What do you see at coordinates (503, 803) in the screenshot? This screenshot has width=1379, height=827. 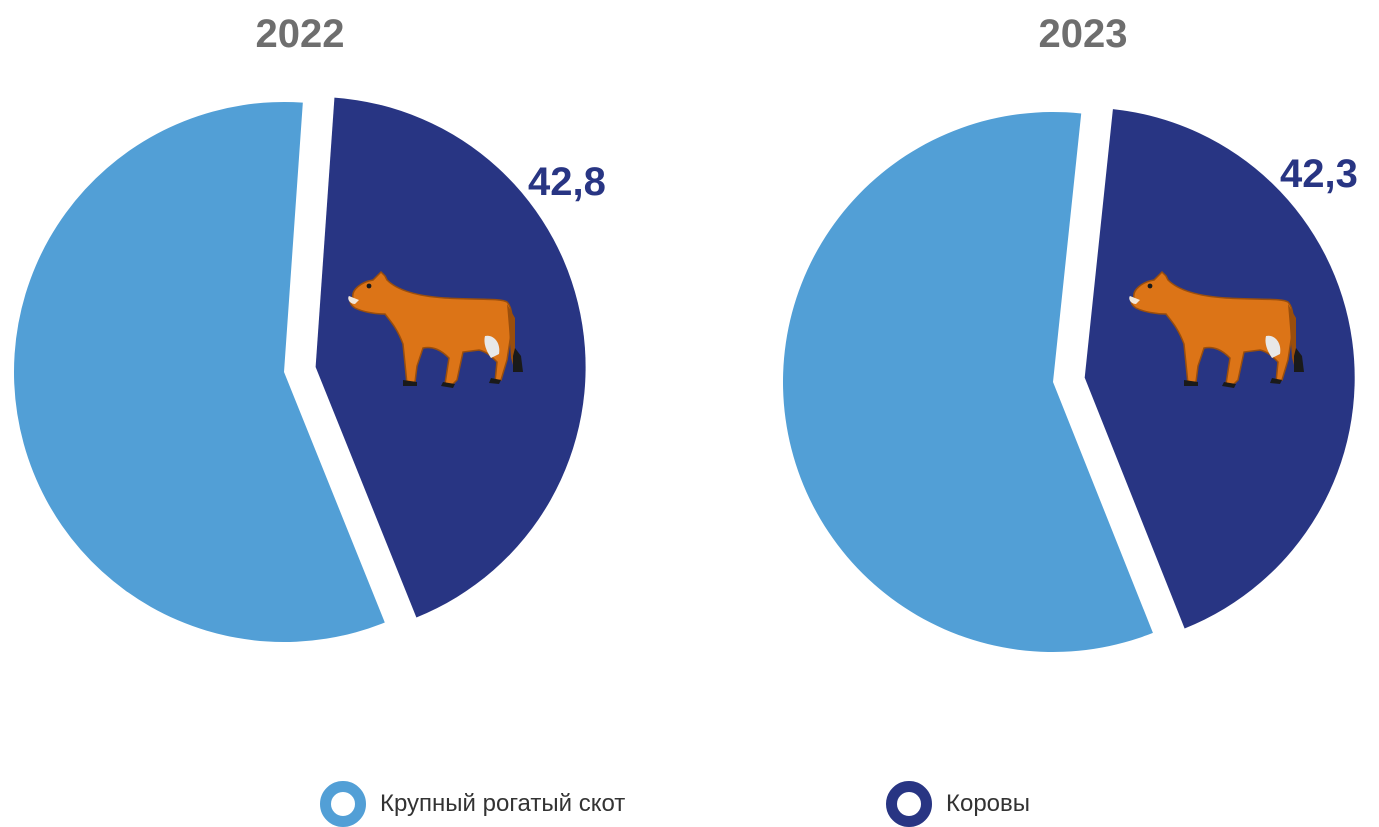 I see `legend-label-cattle: Крупный рогатый скот` at bounding box center [503, 803].